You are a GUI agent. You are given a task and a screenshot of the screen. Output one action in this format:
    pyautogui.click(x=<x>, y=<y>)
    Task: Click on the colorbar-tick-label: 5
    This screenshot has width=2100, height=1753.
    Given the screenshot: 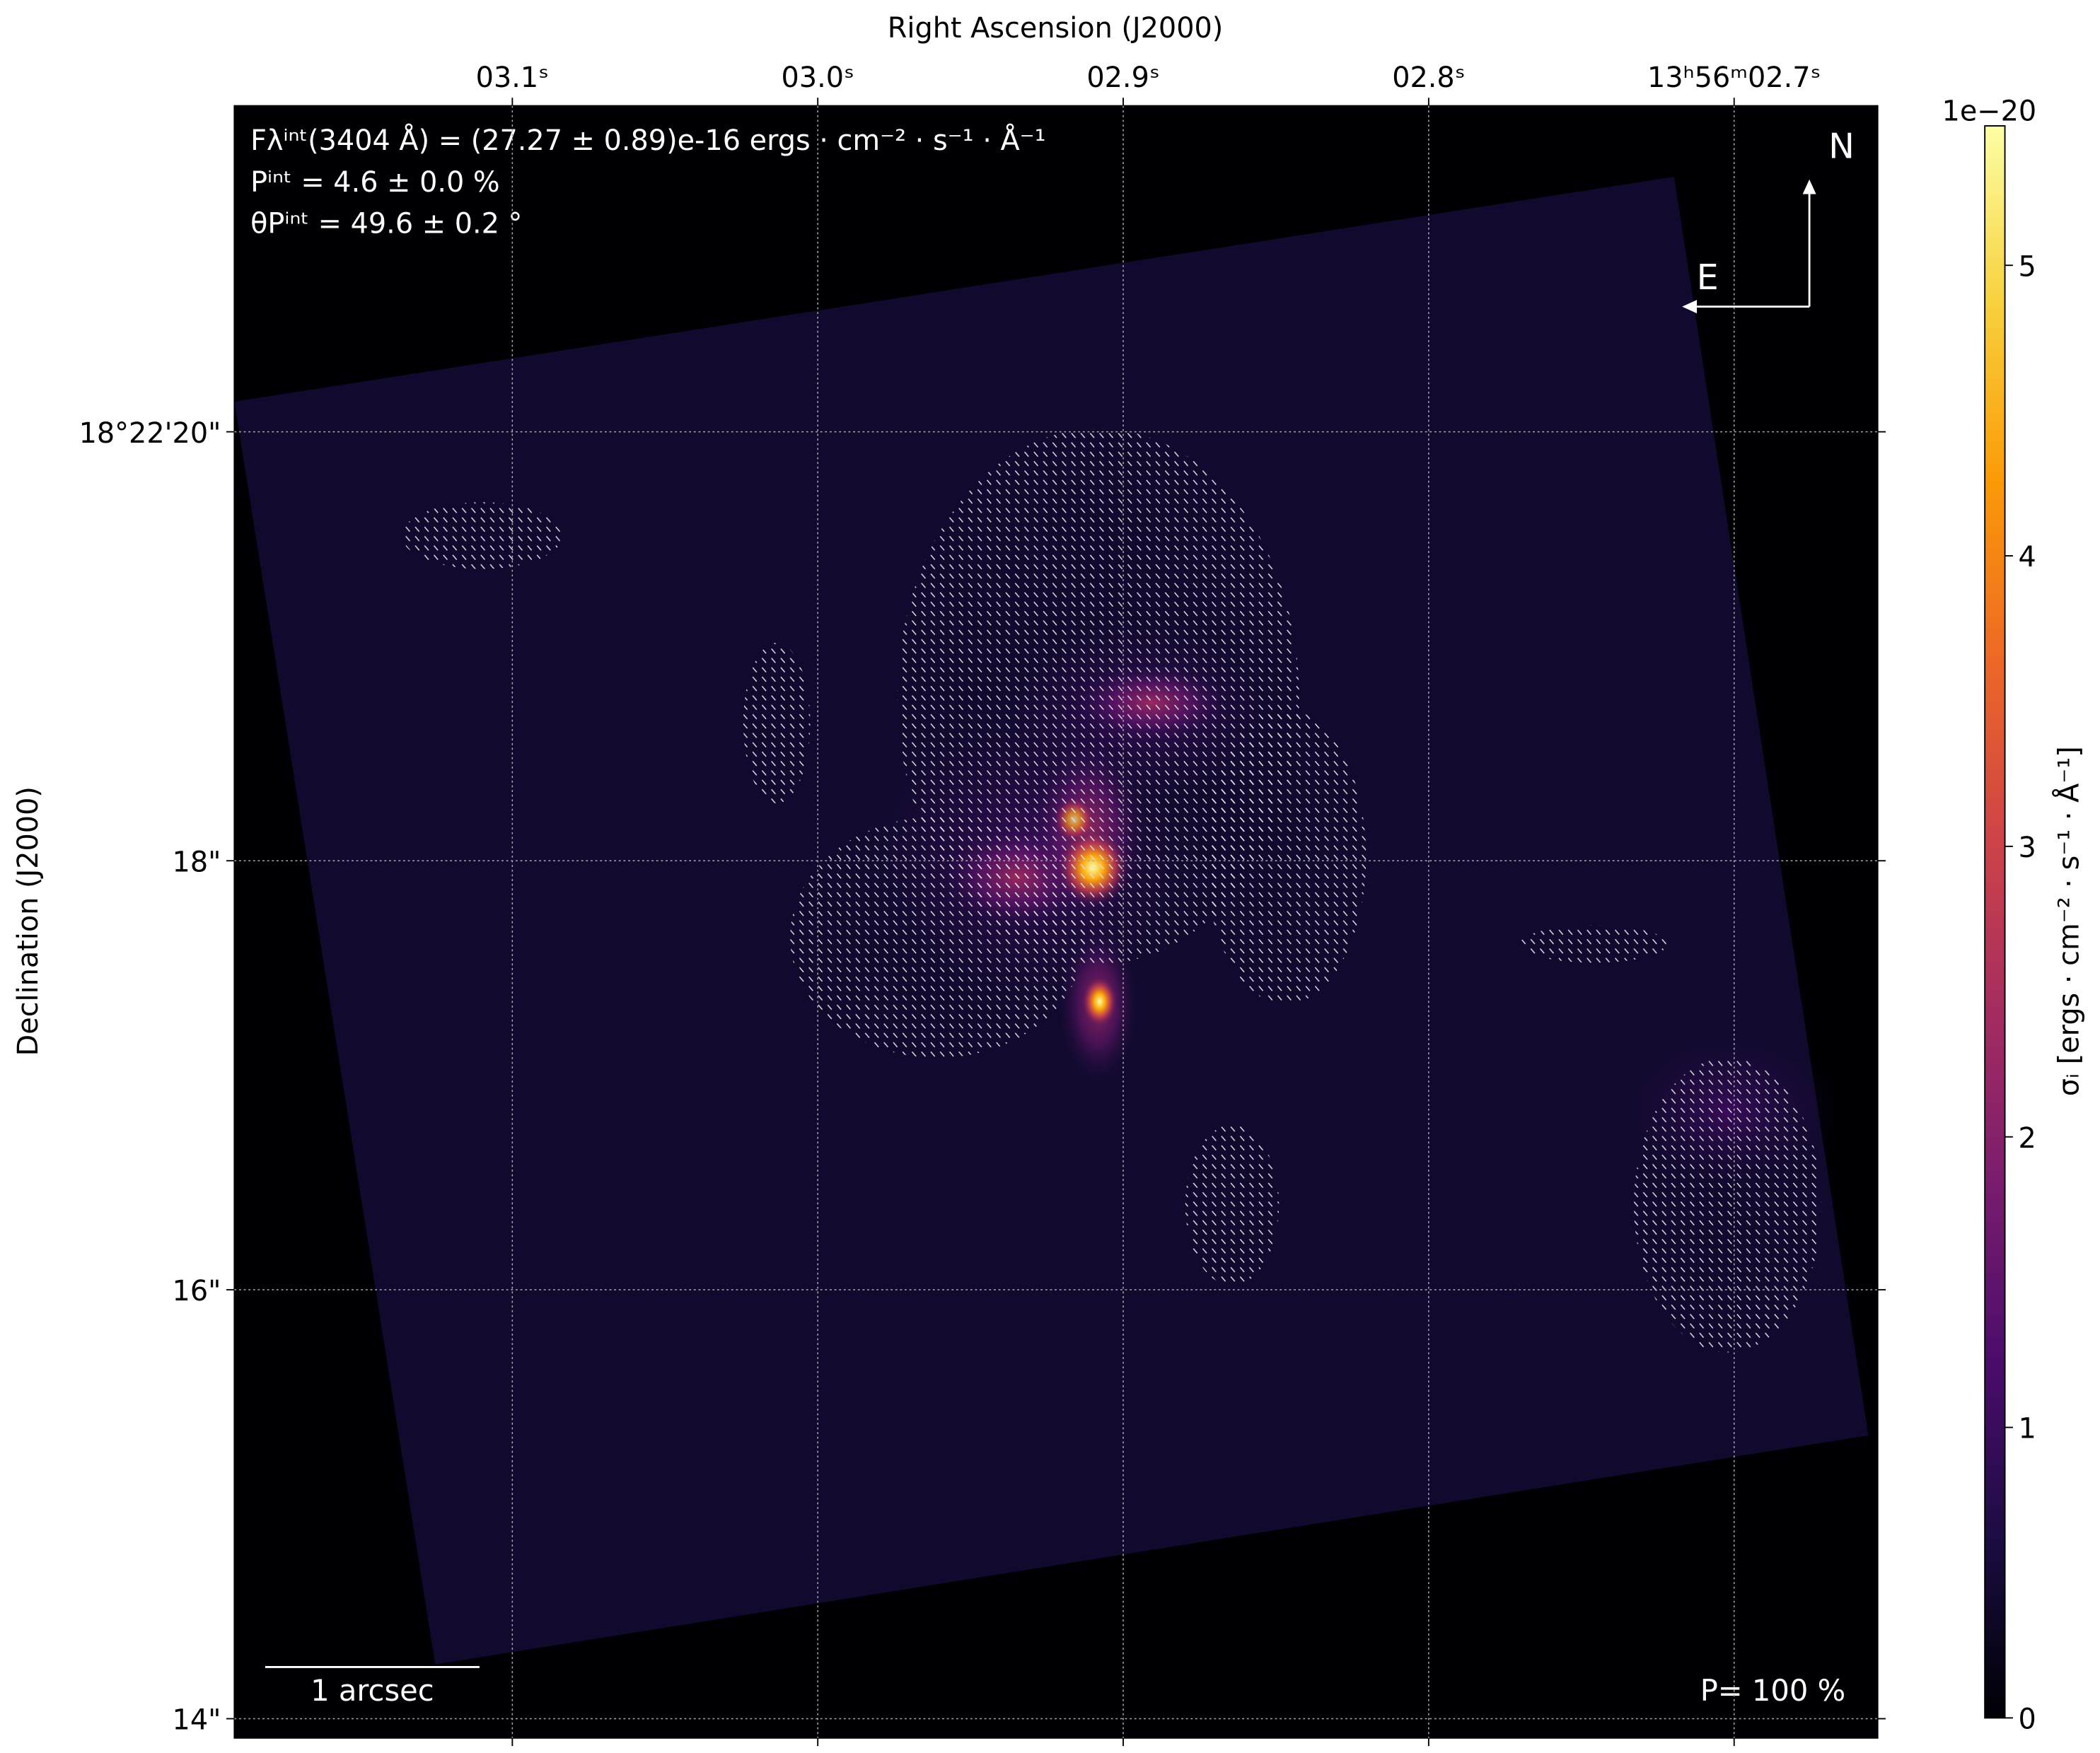 What is the action you would take?
    pyautogui.click(x=2027, y=266)
    